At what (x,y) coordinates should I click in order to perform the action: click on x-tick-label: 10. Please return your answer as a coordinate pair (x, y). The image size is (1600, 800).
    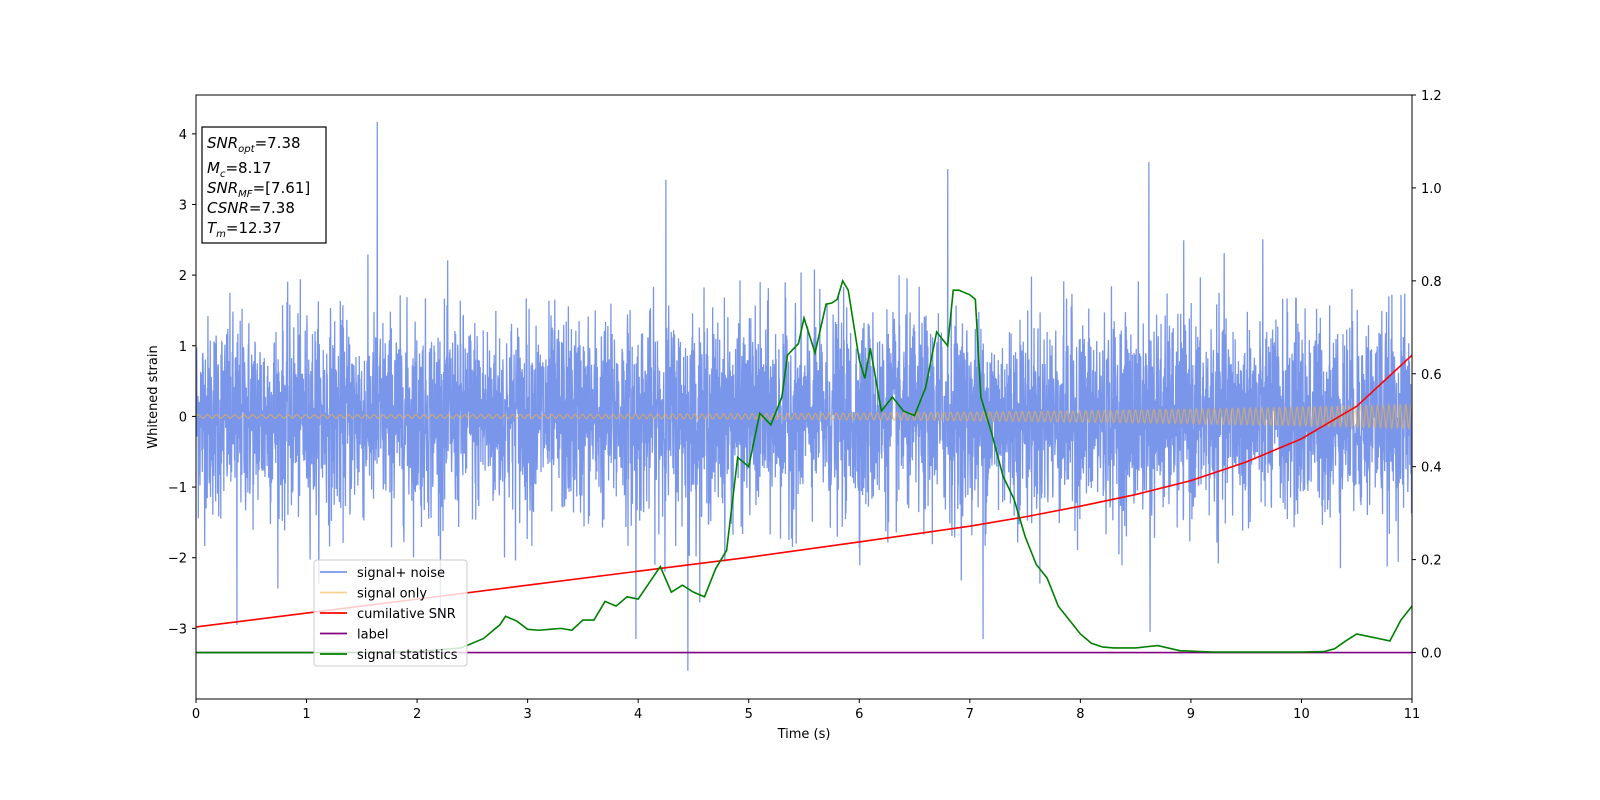
    Looking at the image, I should click on (1301, 714).